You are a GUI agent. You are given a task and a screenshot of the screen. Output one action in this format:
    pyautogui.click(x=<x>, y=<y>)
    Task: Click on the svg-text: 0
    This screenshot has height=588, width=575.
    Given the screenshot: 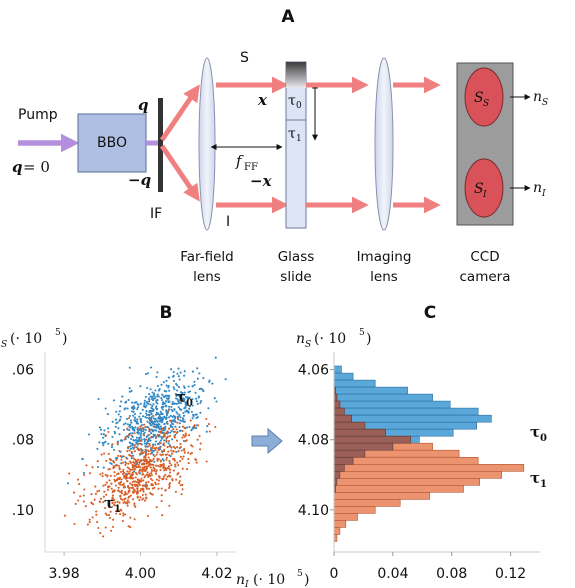 What is the action you would take?
    pyautogui.click(x=189, y=403)
    